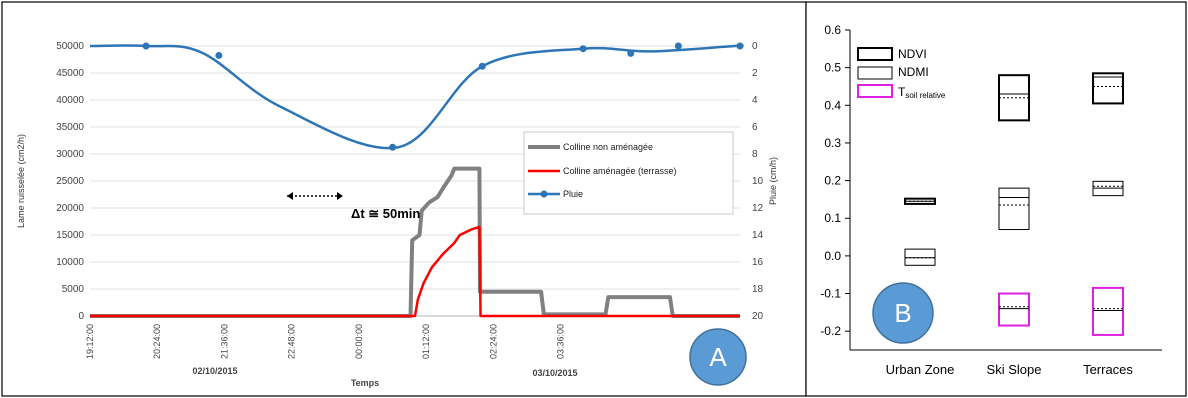 This screenshot has height=398, width=1188. I want to click on legend-ndmi-swatch, so click(875, 73).